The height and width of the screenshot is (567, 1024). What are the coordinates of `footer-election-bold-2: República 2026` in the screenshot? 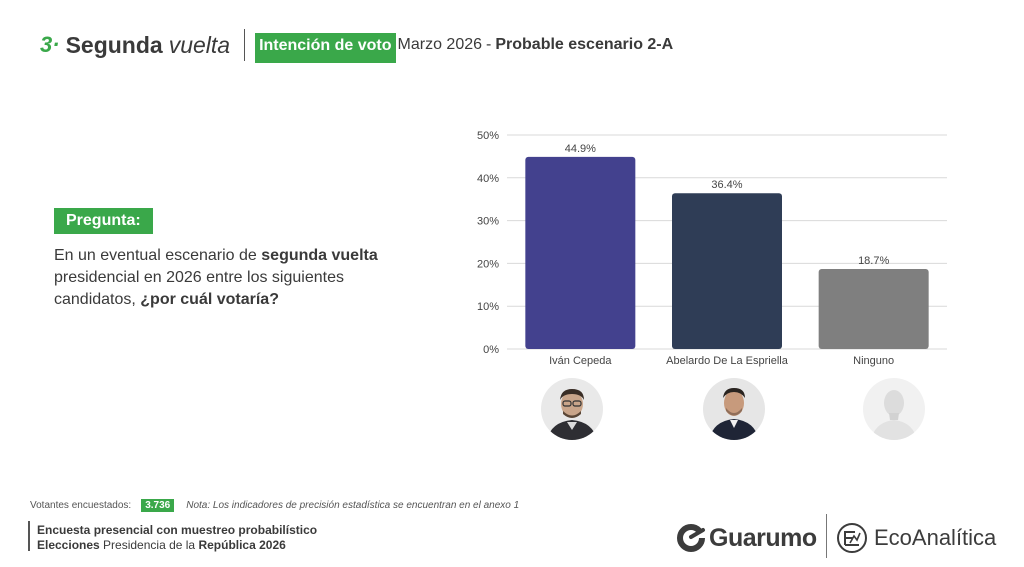 It's located at (242, 545).